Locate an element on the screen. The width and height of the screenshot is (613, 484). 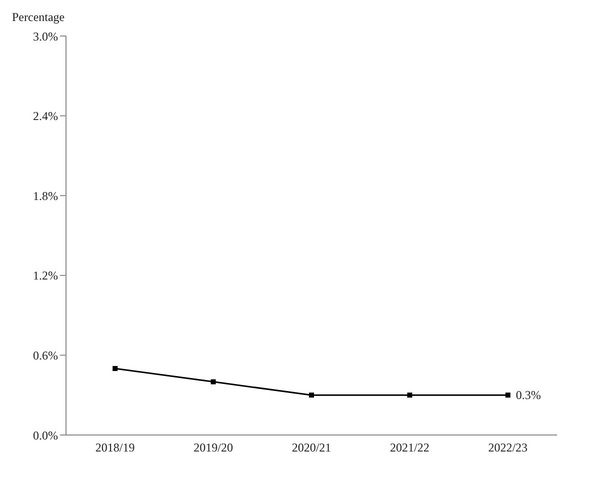
x-tick-label: 2021/22 is located at coordinates (410, 447).